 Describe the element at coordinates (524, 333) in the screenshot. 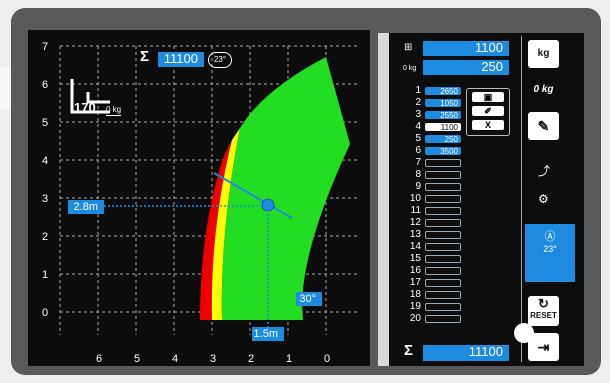

I see `touch-indicator` at that location.